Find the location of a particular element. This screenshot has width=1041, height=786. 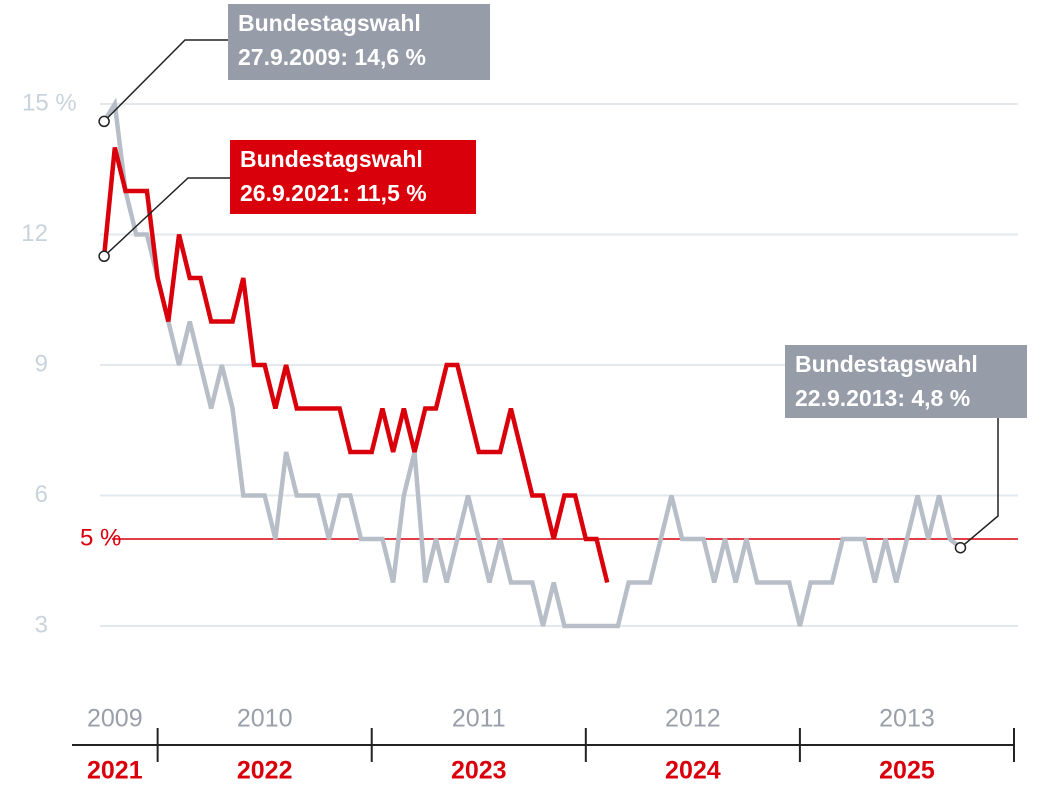

year-label-bottom: 2021 is located at coordinates (115, 771).